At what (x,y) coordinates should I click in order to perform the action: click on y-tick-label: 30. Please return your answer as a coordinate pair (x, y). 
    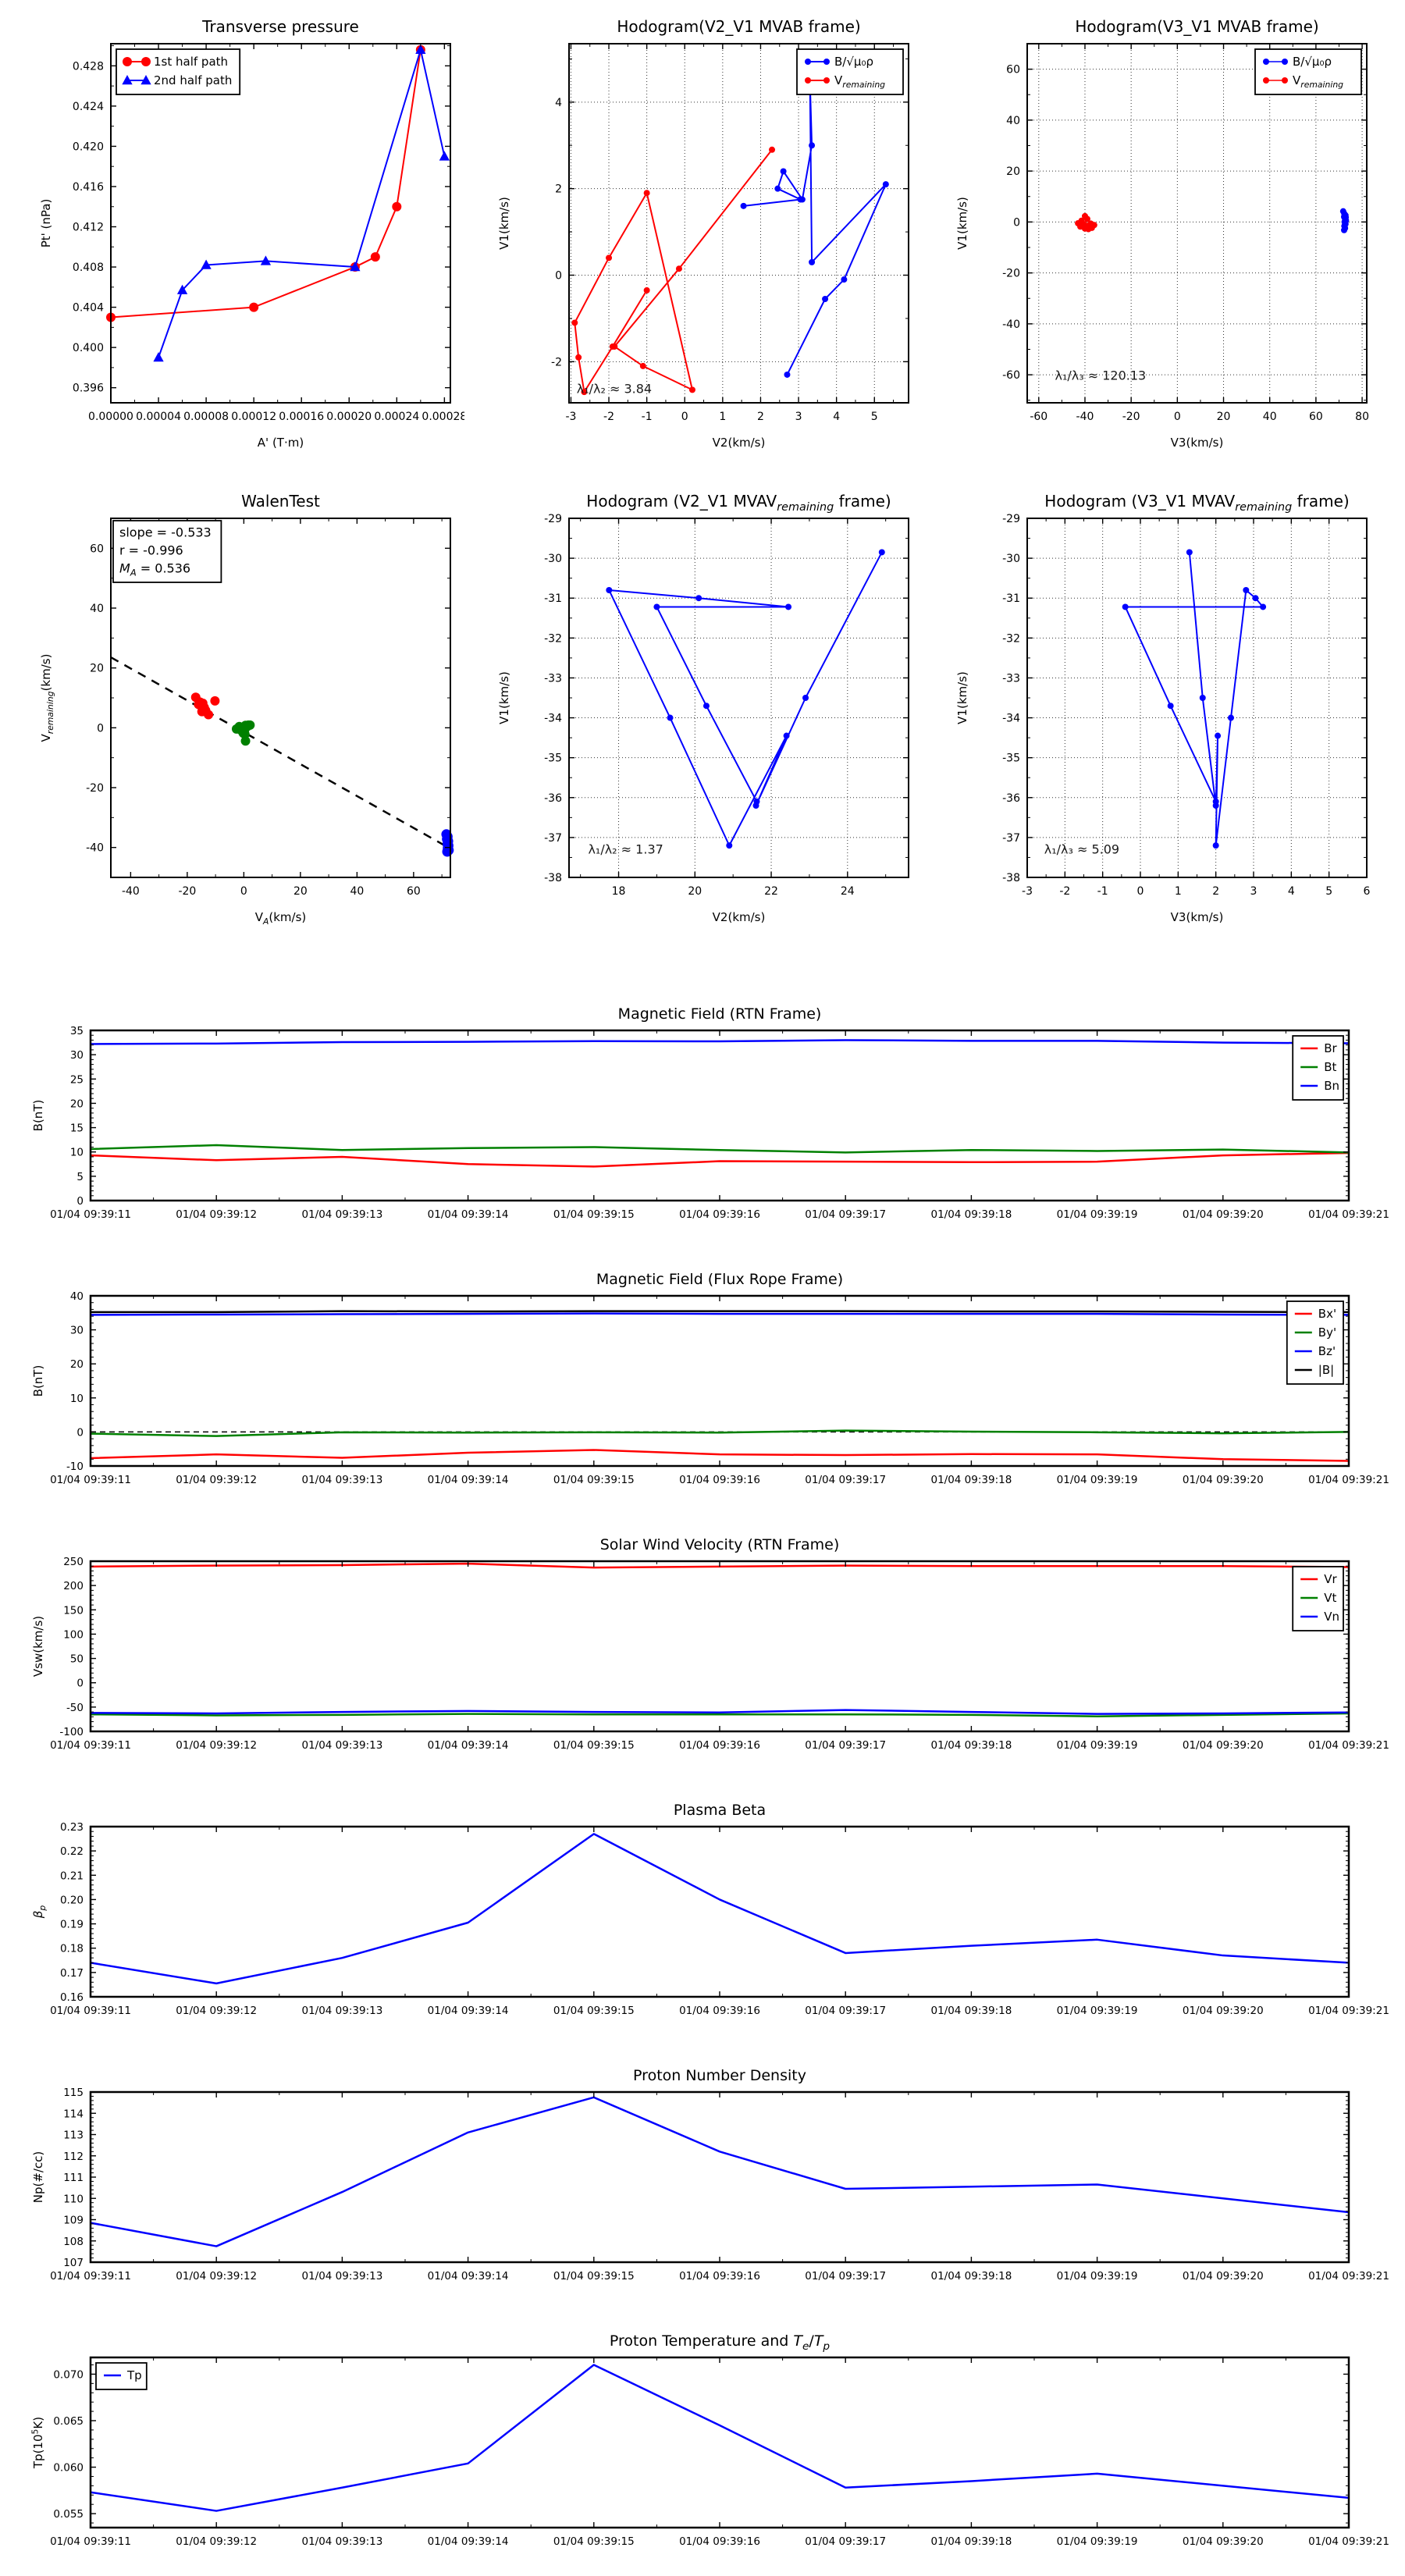
    Looking at the image, I should click on (77, 1055).